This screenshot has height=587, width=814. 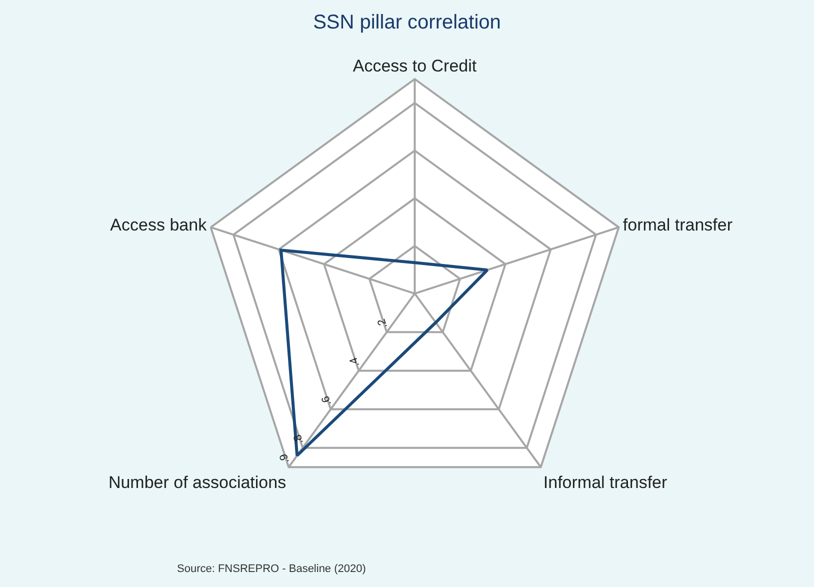 What do you see at coordinates (285, 458) in the screenshot?
I see `y-tick-label: .9` at bounding box center [285, 458].